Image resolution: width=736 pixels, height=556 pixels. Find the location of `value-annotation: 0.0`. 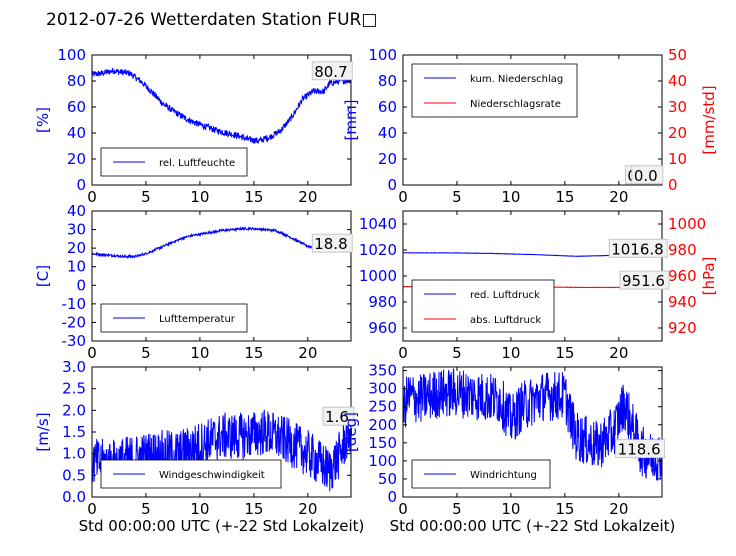

value-annotation: 0.0 is located at coordinates (646, 176).